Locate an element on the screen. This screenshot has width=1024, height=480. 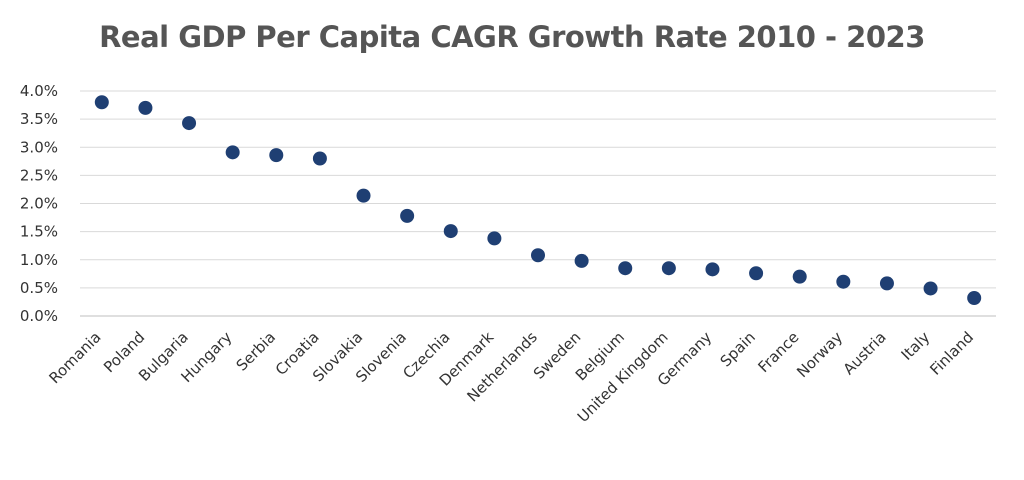
y-tick-label: 3.5% is located at coordinates (39, 119).